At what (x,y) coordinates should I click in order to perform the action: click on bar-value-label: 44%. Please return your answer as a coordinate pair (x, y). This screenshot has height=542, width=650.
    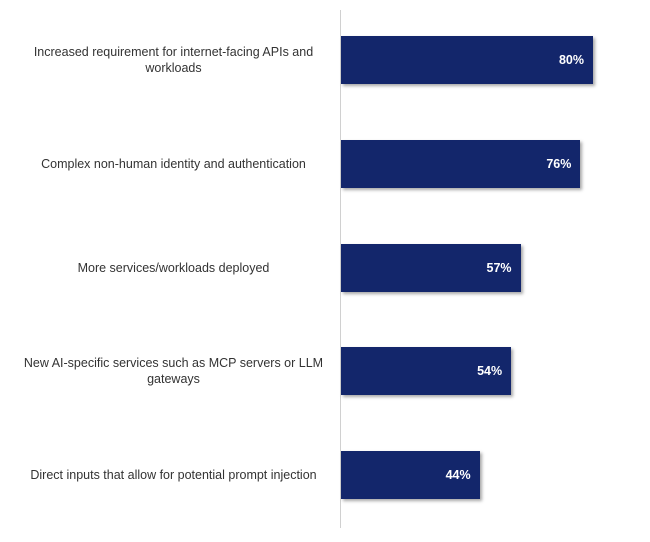
    Looking at the image, I should click on (458, 475).